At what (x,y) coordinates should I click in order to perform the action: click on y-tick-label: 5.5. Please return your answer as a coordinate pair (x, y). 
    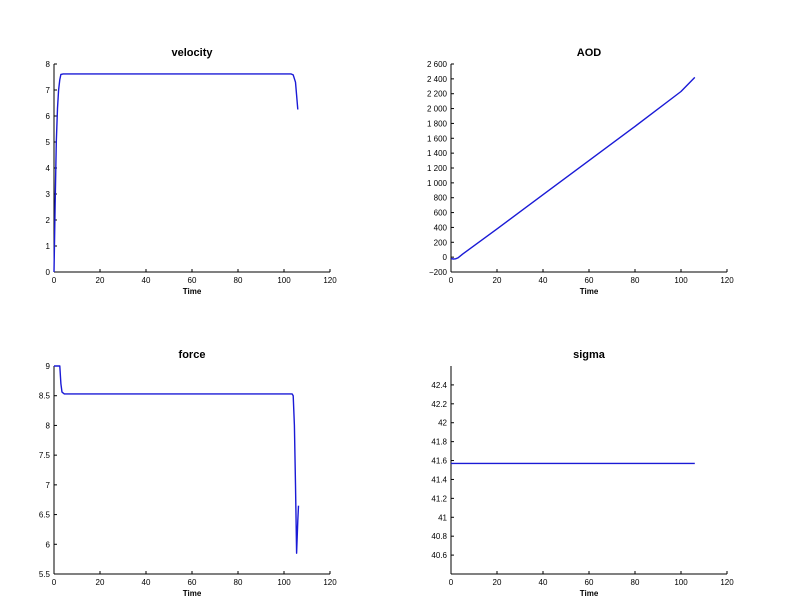
    Looking at the image, I should click on (45, 574).